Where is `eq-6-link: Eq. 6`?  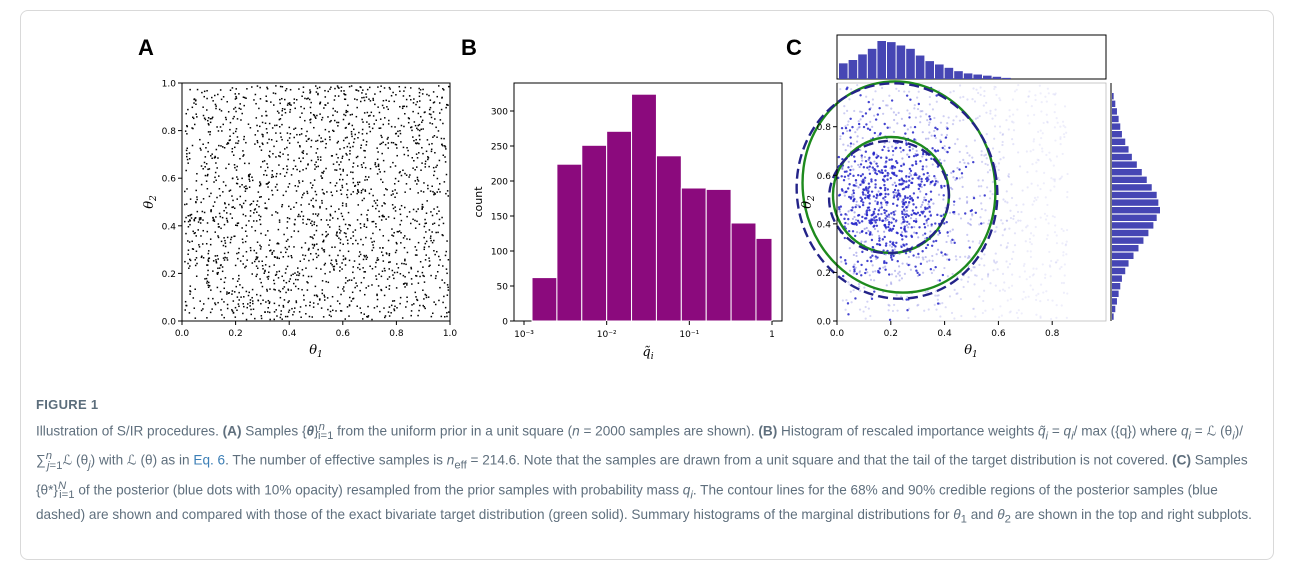
eq-6-link: Eq. 6 is located at coordinates (209, 460).